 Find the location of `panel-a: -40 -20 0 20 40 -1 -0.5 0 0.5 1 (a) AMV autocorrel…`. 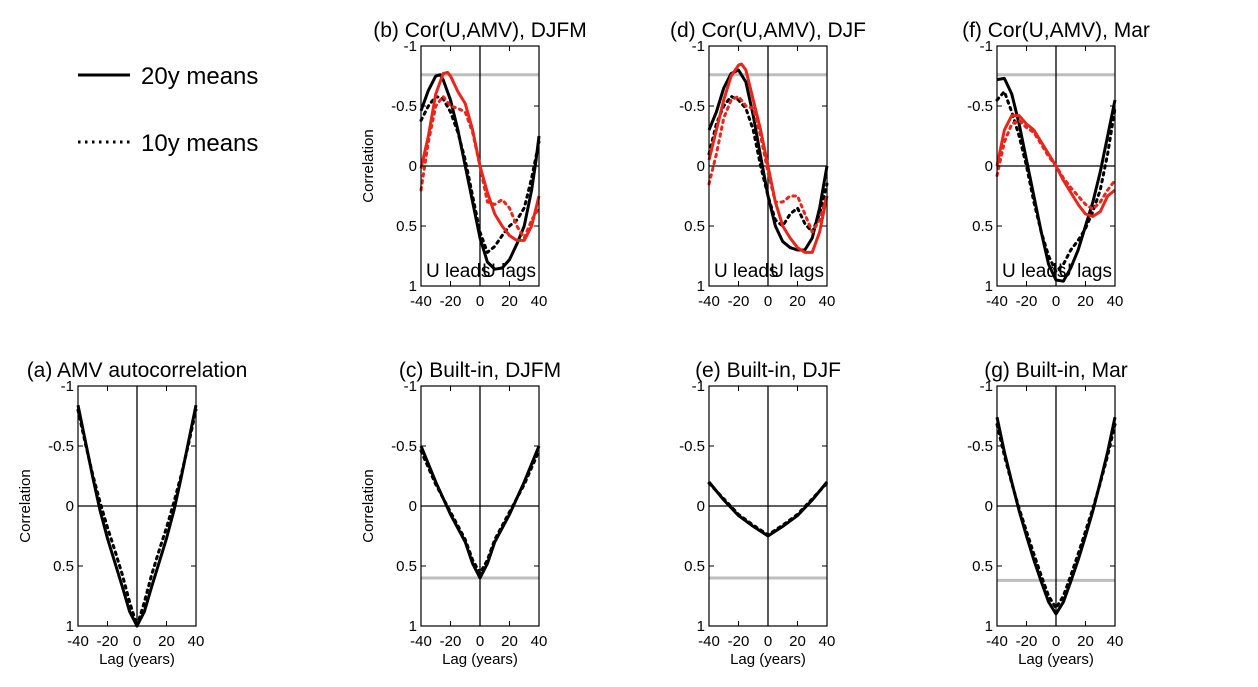

panel-a: -40 -20 0 20 40 -1 -0.5 0 0.5 1 (a) AMV autocorrel… is located at coordinates (132, 513).